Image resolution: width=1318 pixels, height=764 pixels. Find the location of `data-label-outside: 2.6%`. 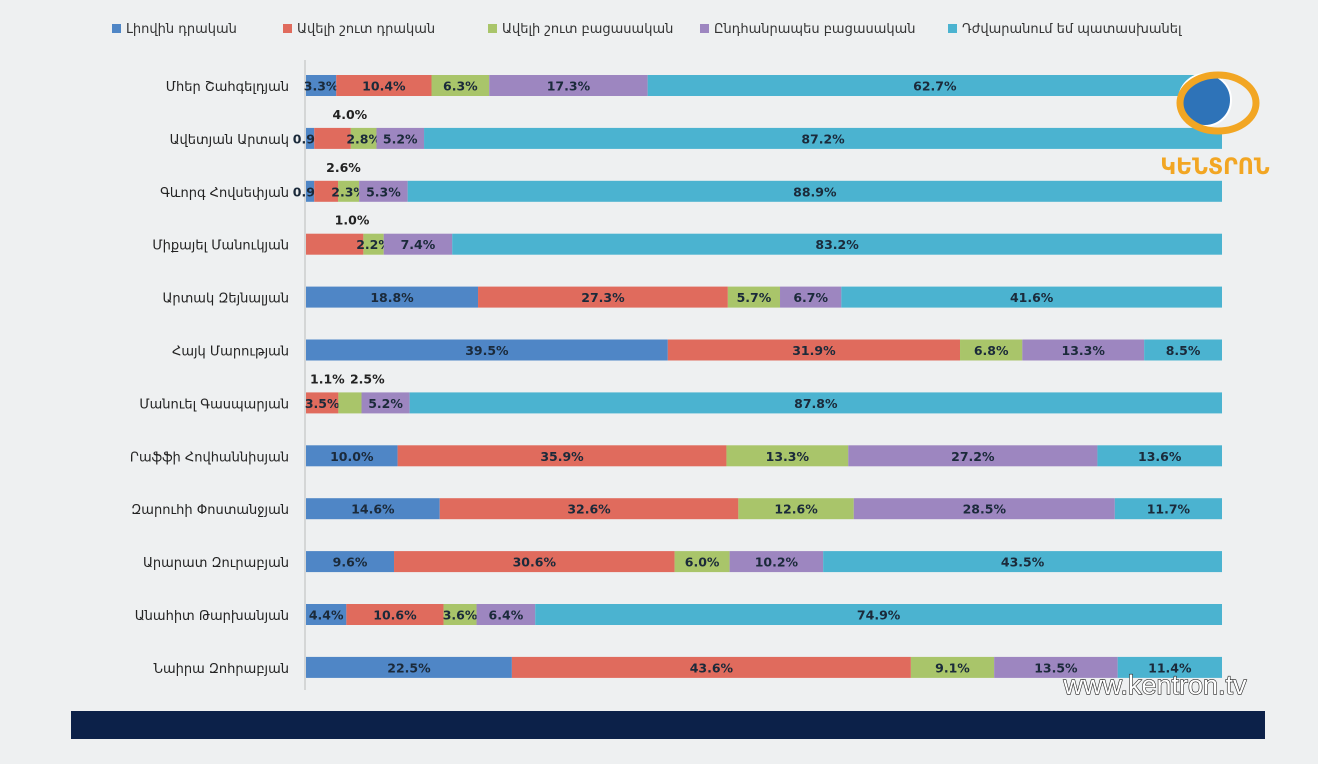

data-label-outside: 2.6% is located at coordinates (343, 167).